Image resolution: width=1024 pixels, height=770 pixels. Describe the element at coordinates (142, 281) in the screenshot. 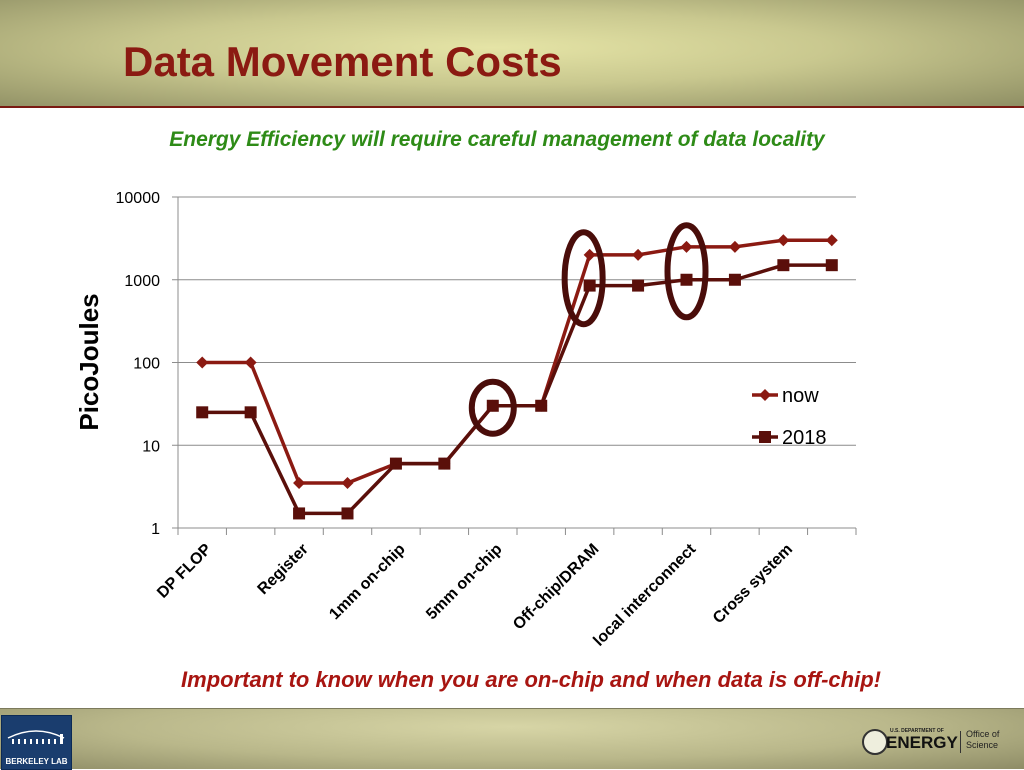

I see `y-tick-label: 1000` at that location.